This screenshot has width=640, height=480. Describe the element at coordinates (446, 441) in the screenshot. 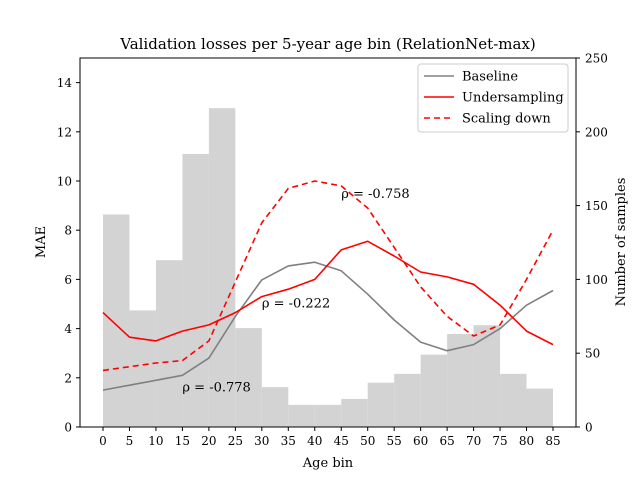

I see `x-tick-label: 65` at that location.